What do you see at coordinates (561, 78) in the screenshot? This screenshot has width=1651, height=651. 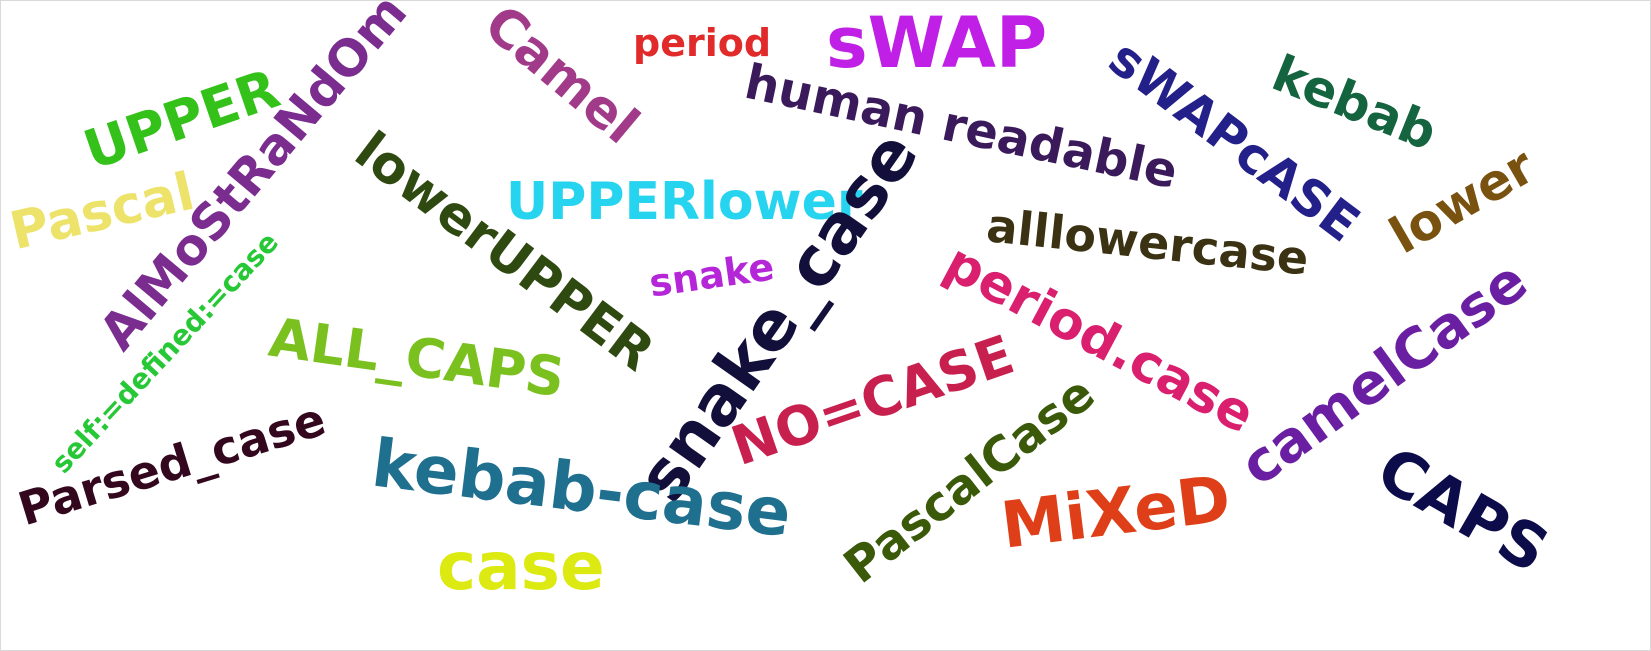 I see `word-camel: Camel` at bounding box center [561, 78].